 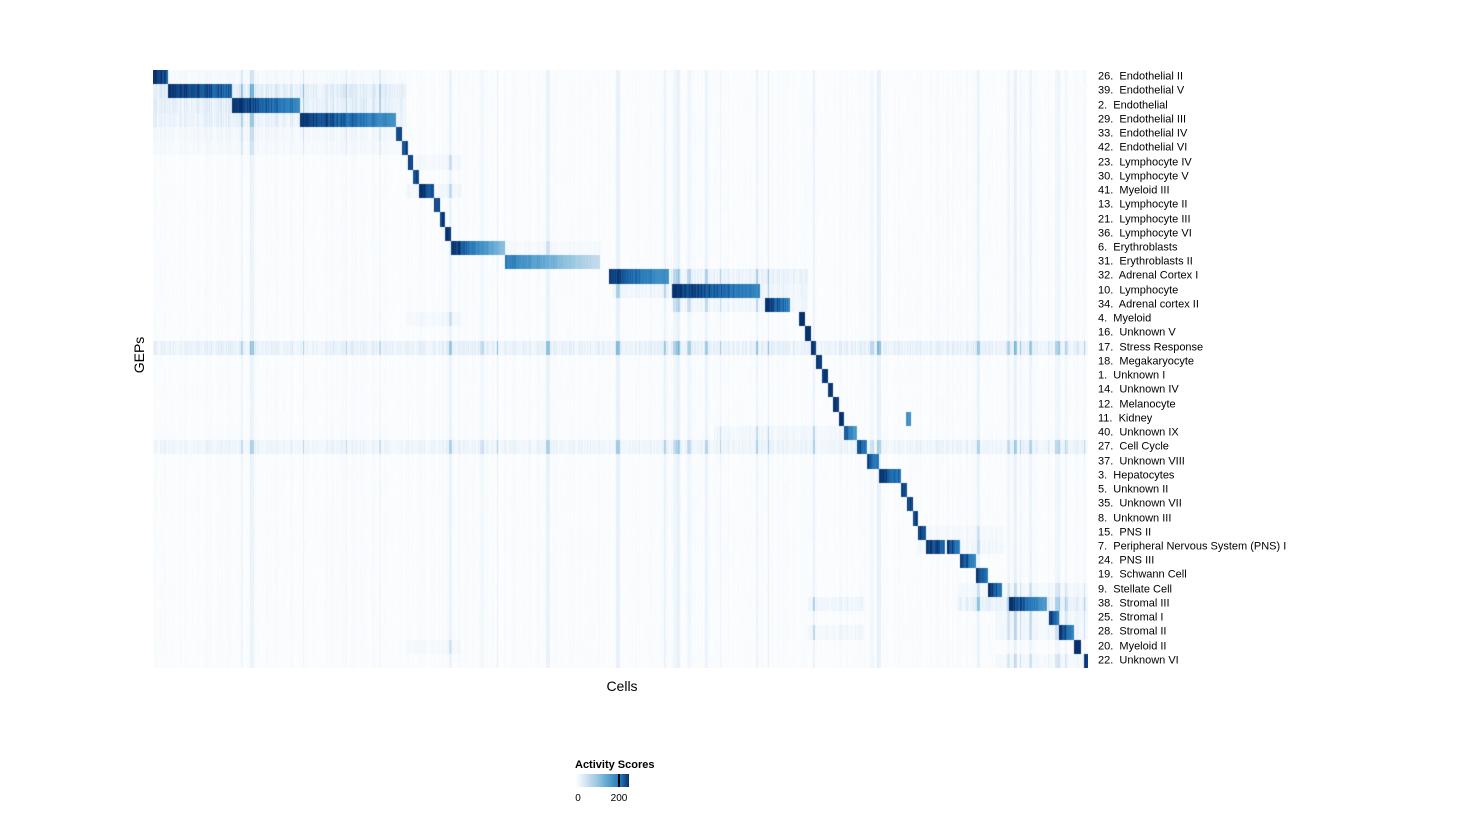 I want to click on gep-row-label: 23. Lymphocyte IV, so click(x=1145, y=162).